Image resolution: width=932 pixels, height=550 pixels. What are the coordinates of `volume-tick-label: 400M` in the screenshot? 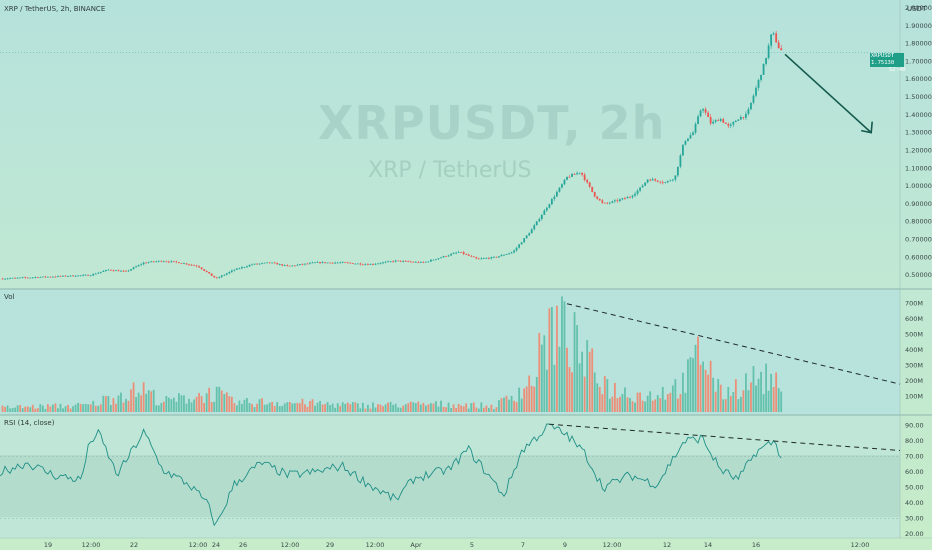 It's located at (914, 350).